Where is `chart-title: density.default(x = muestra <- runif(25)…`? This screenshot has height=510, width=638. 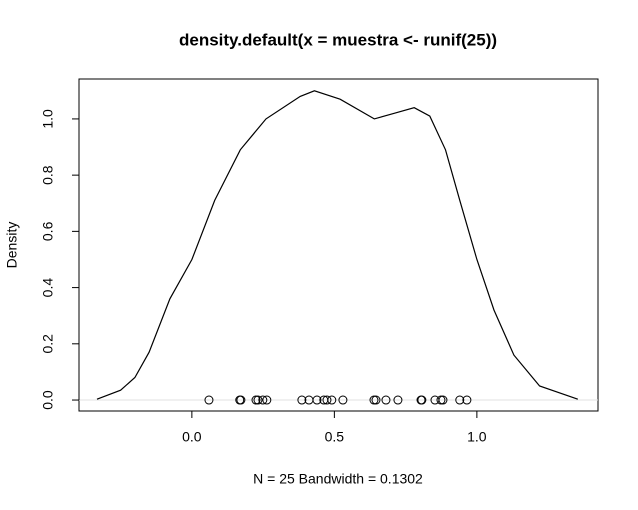
chart-title: density.default(x = muestra <- runif(25)… is located at coordinates (338, 39).